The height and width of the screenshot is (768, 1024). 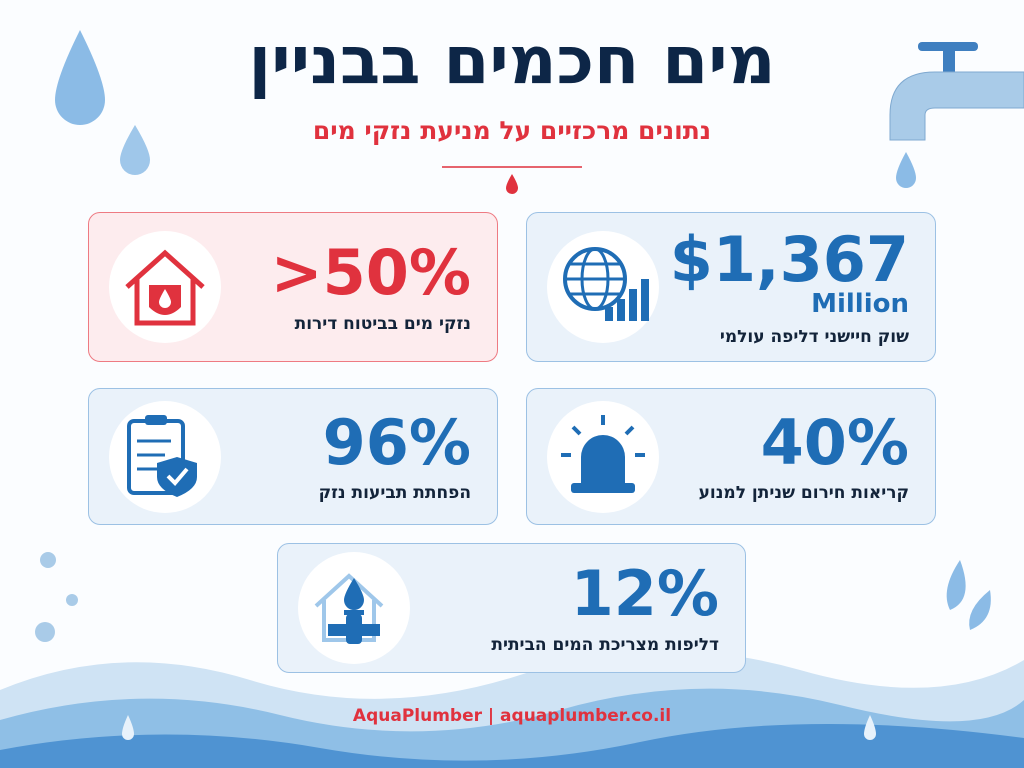 What do you see at coordinates (731, 456) in the screenshot?
I see `stat-card: 40% קריאות חירום שניתן למנוע` at bounding box center [731, 456].